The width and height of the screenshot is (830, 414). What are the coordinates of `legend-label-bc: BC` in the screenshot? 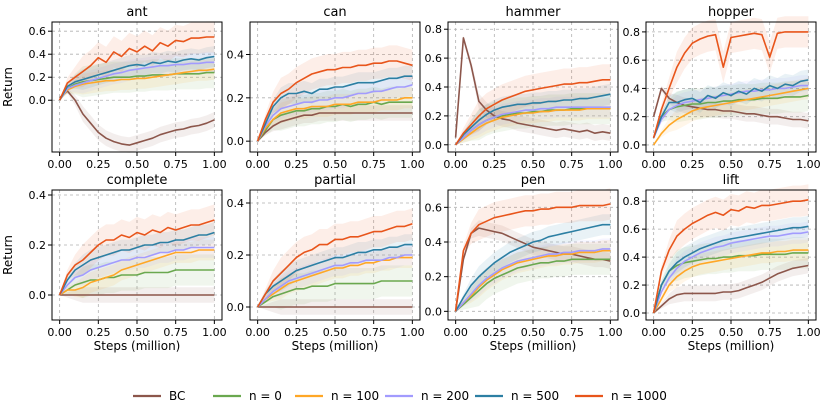 It's located at (177, 396).